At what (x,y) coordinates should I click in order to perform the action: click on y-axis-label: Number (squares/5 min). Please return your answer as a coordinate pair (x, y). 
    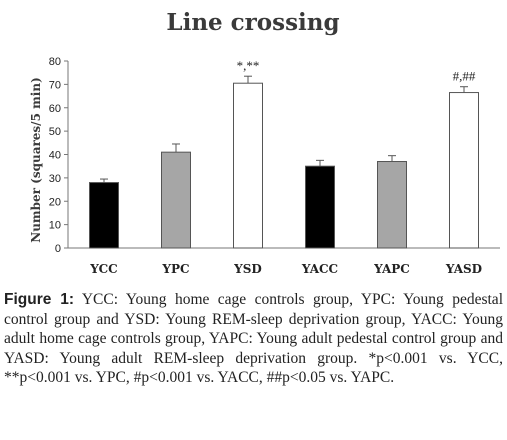
    Looking at the image, I should click on (36, 160).